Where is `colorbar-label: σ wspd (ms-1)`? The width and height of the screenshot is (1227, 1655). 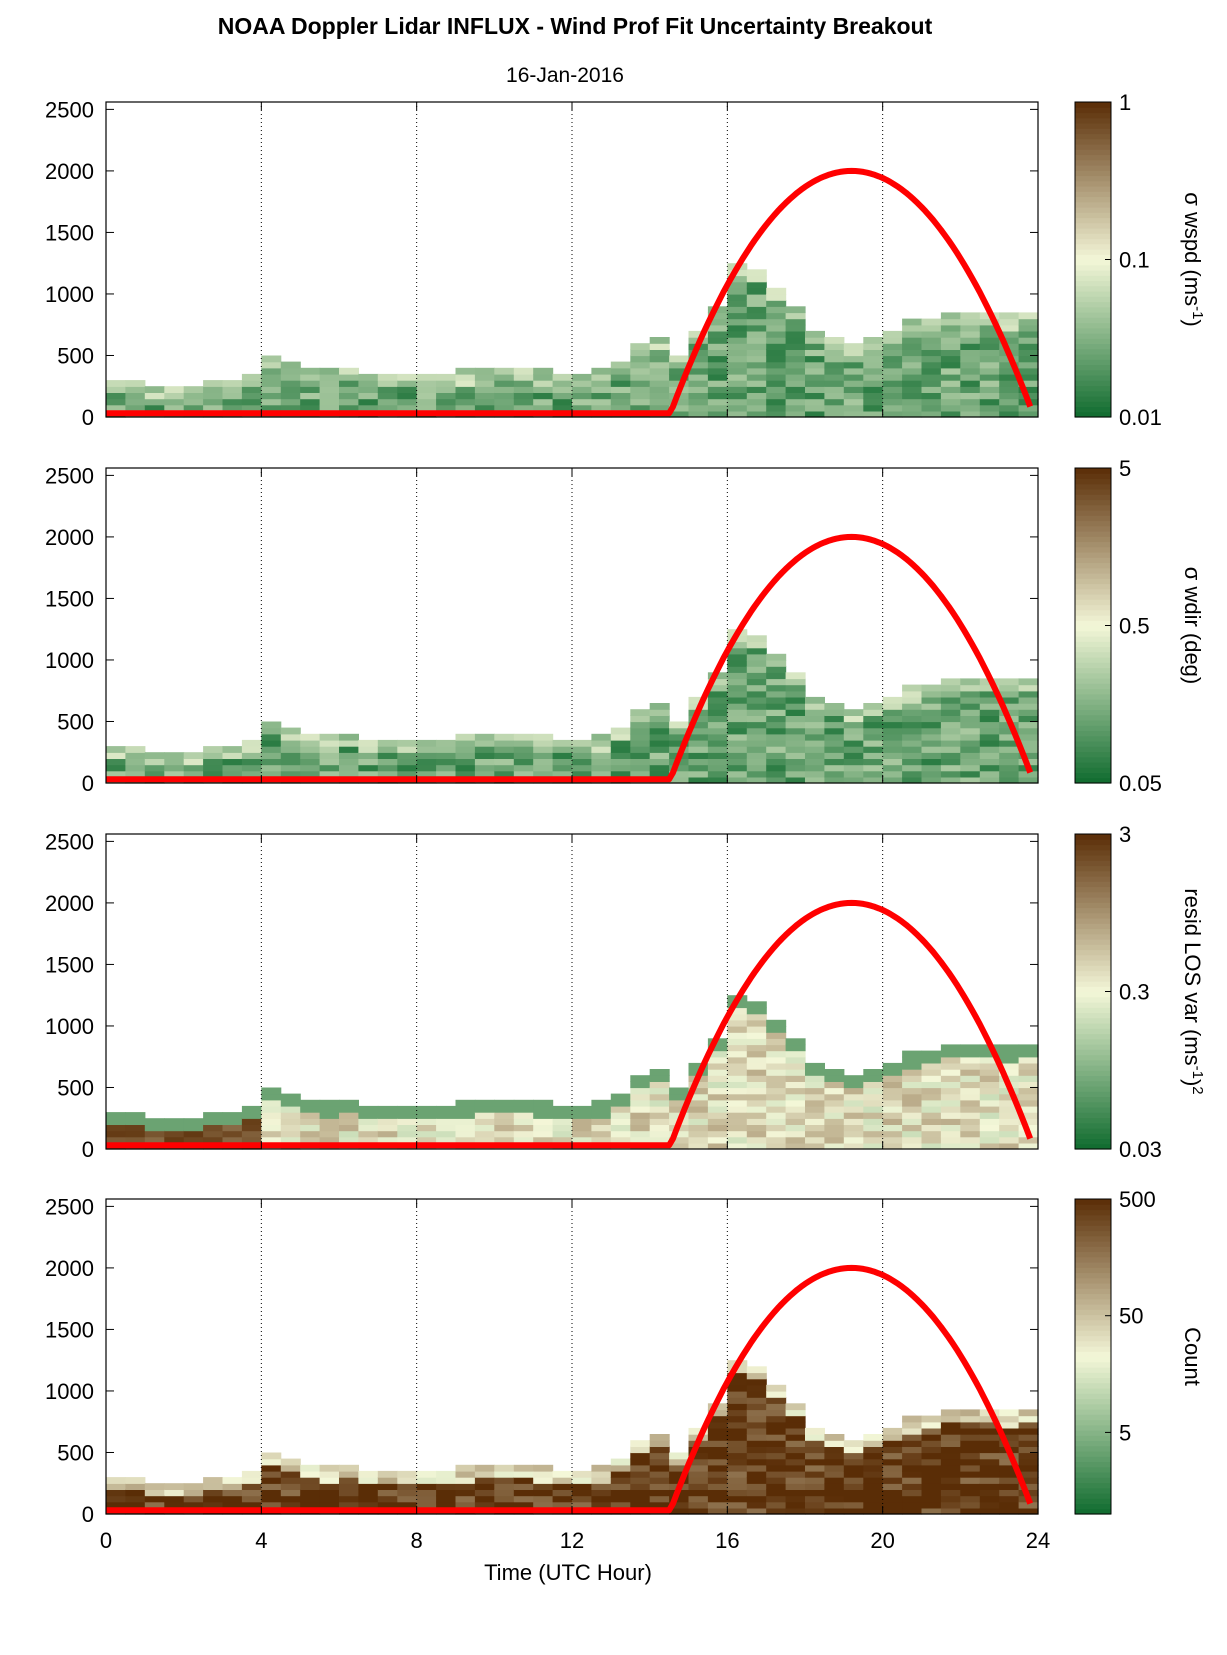
colorbar-label: σ wspd (ms-1) is located at coordinates (1193, 259).